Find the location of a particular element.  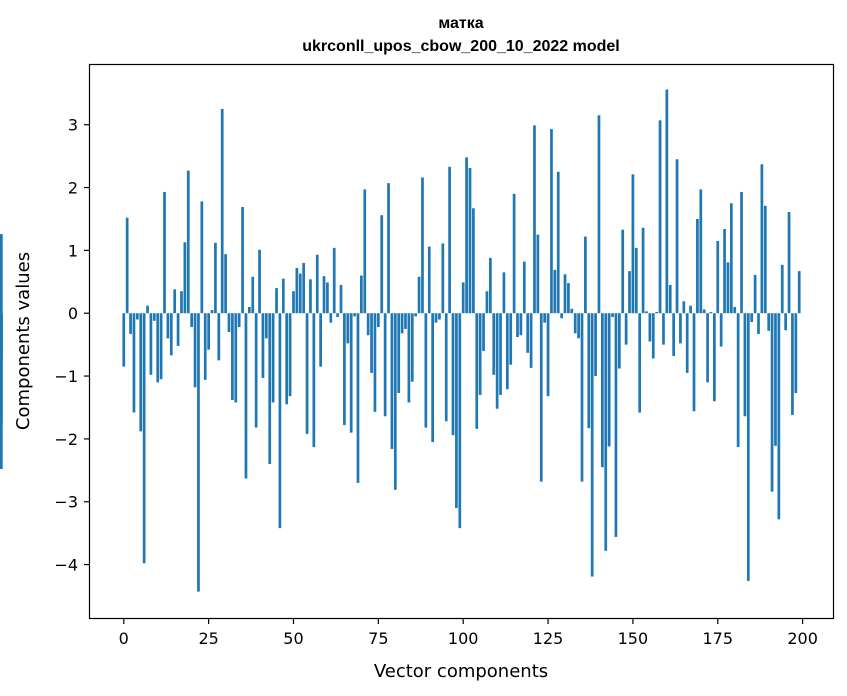

y-tick-label: 2 is located at coordinates (73, 188).